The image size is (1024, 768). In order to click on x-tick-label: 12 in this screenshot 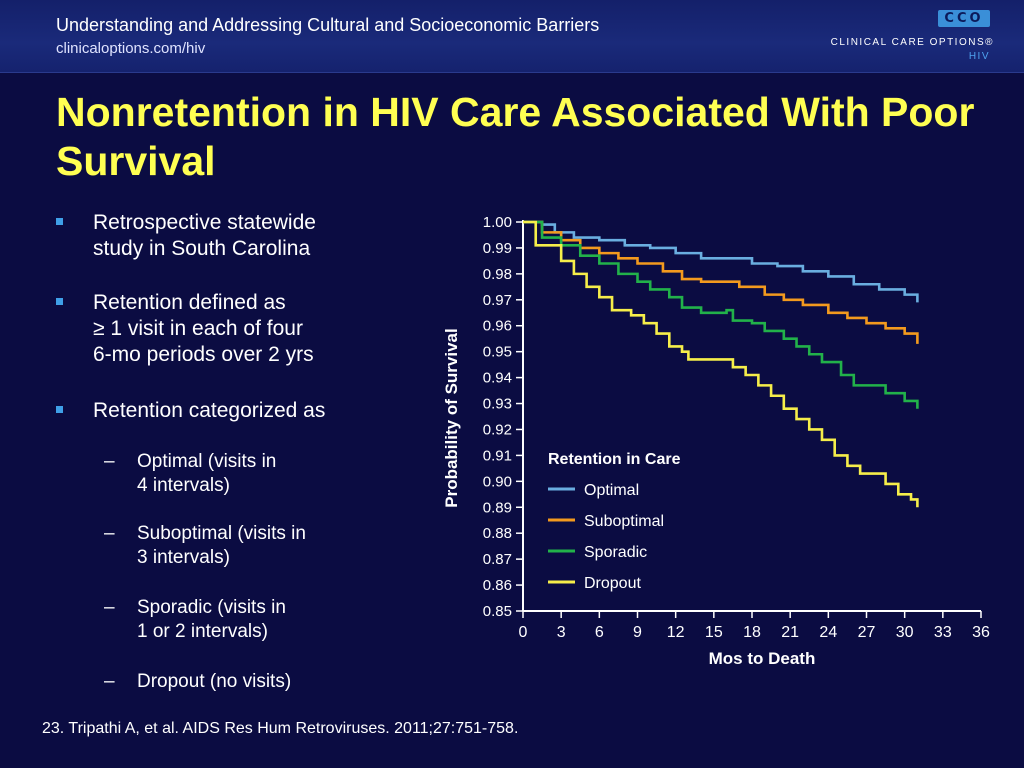, I will do `click(676, 632)`.